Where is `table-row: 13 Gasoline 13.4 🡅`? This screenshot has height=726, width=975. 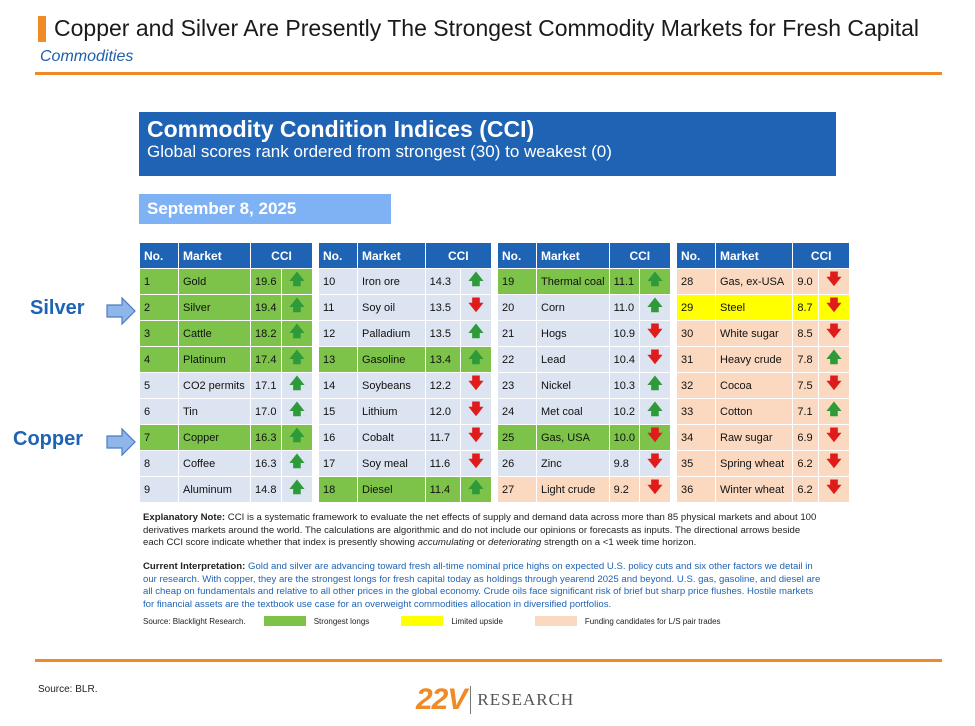 table-row: 13 Gasoline 13.4 🡅 is located at coordinates (405, 359).